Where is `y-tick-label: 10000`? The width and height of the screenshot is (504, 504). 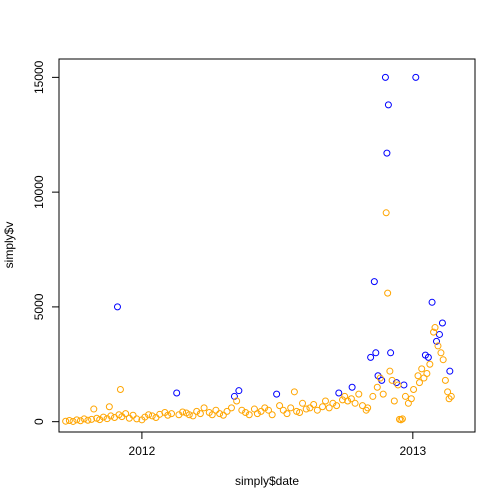
y-tick-label: 10000 is located at coordinates (39, 192).